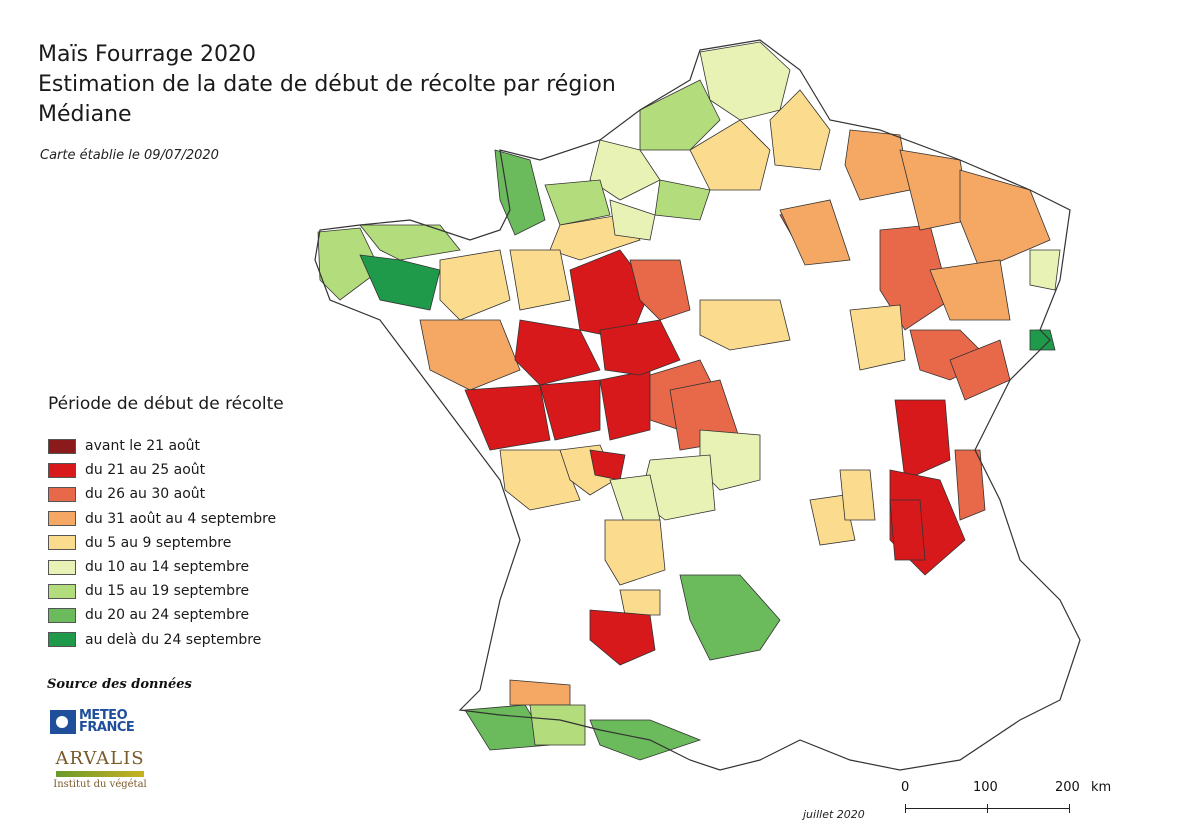 This screenshot has width=1179, height=833. I want to click on legend-item: du 10 au 14 septembre, so click(166, 567).